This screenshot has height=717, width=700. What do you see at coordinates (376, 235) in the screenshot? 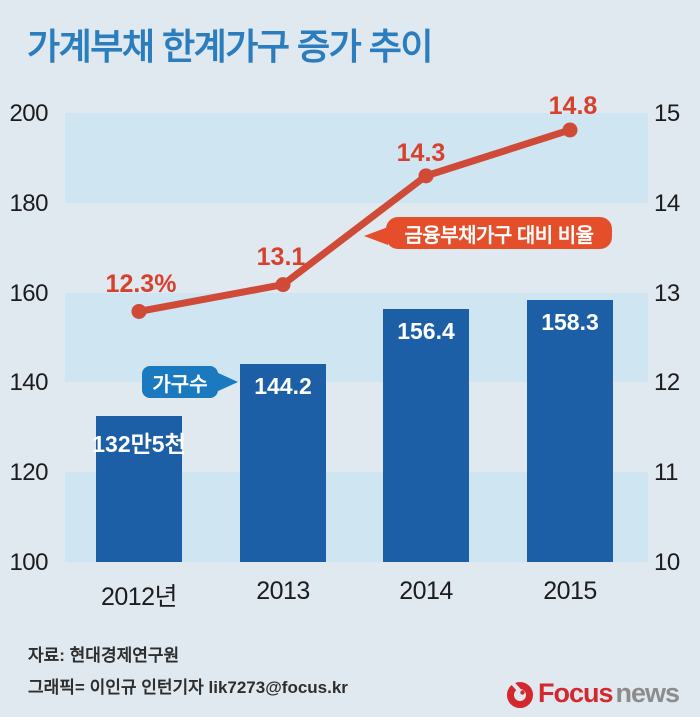
I see `arrow-left-icon` at bounding box center [376, 235].